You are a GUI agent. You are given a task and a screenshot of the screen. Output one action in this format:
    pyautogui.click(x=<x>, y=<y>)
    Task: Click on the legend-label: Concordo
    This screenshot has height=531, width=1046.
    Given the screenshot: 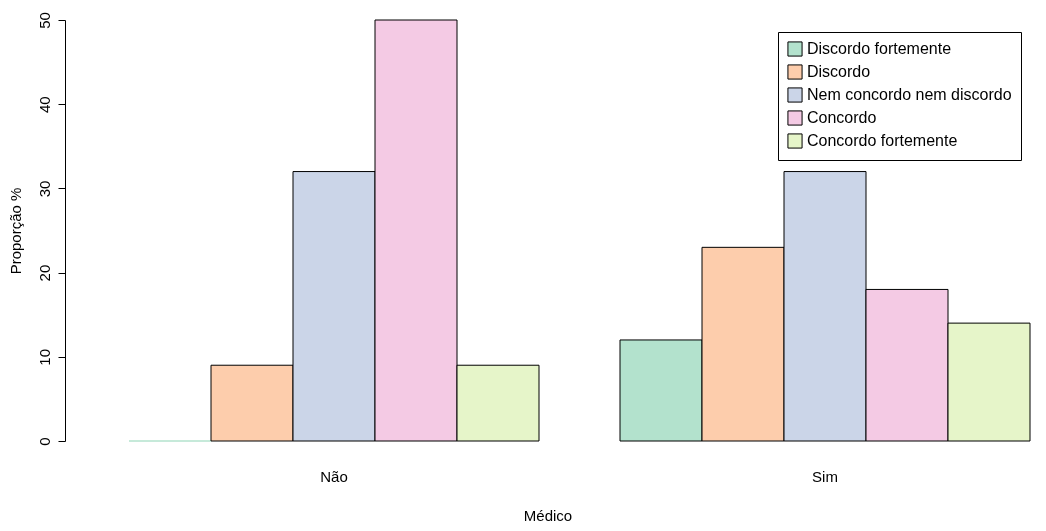 What is the action you would take?
    pyautogui.click(x=842, y=117)
    